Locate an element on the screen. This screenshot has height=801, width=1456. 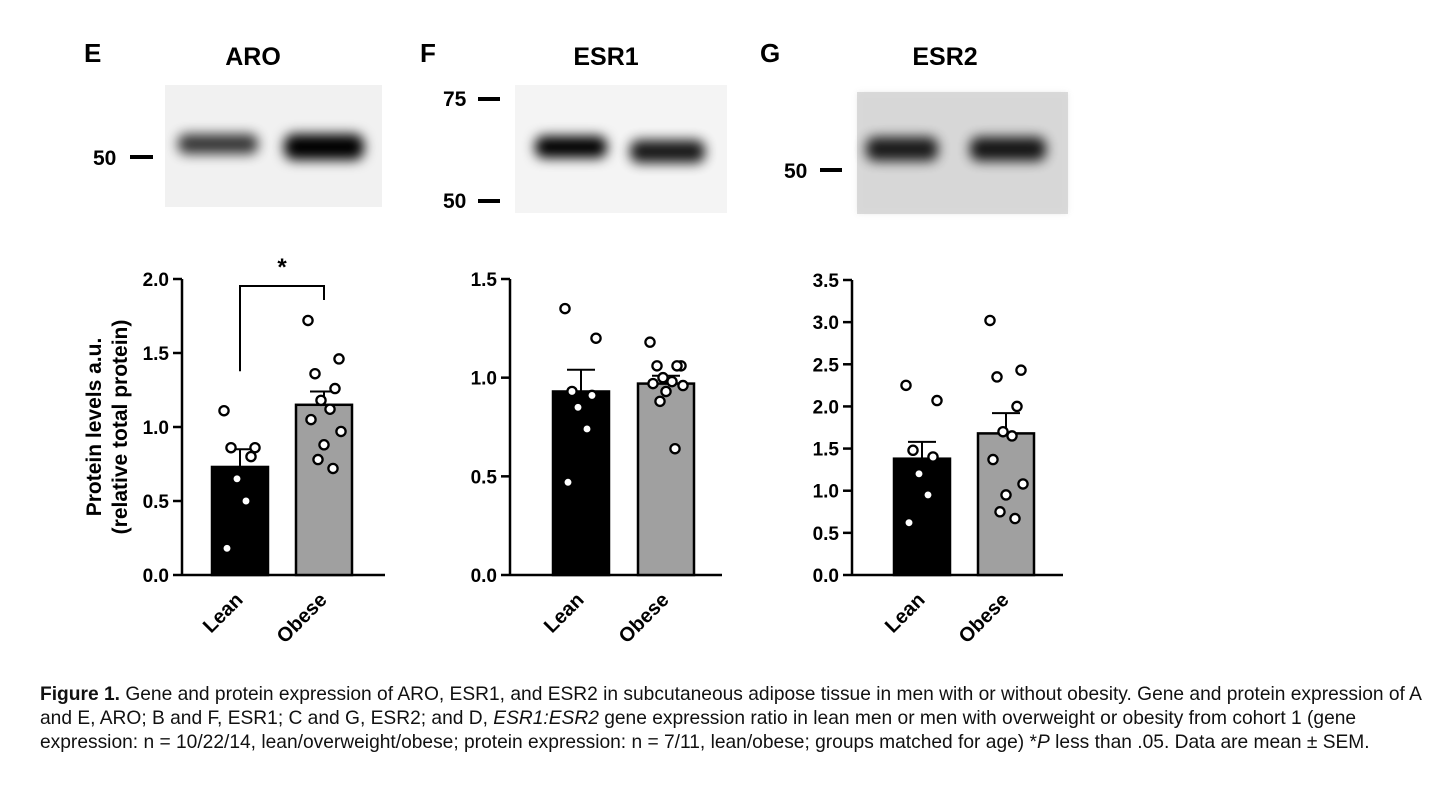
panel-title-aro: ARO is located at coordinates (253, 57).